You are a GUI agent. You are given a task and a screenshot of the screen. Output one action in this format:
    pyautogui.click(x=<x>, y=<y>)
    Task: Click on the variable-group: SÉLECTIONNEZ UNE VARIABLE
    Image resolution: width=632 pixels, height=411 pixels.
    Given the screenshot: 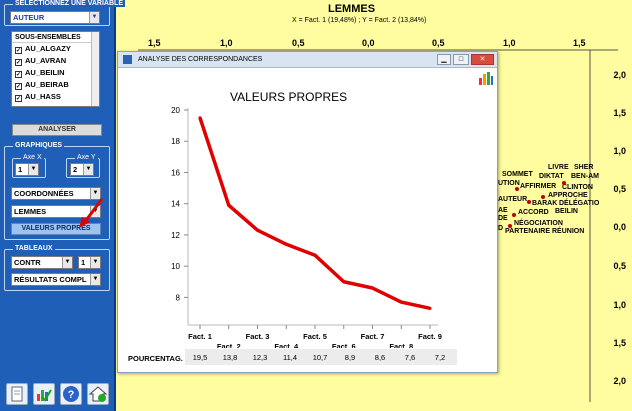 What is the action you would take?
    pyautogui.click(x=64, y=13)
    